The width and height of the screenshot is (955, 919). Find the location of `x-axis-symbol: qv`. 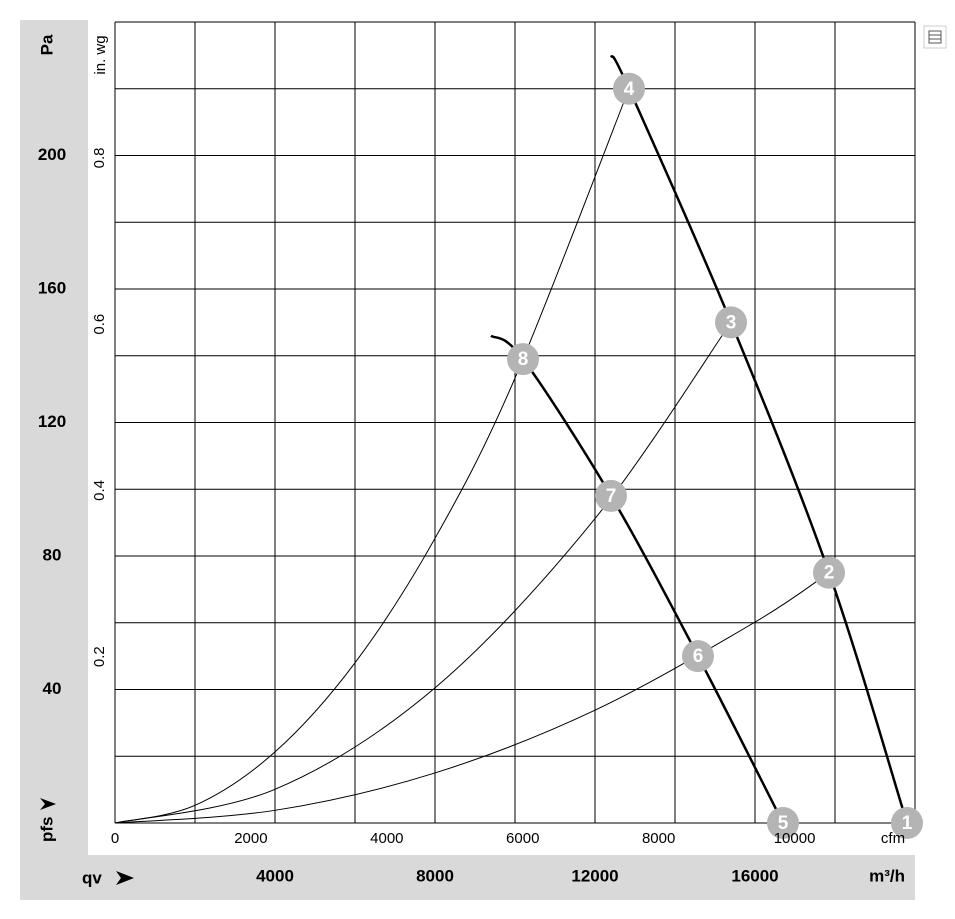

x-axis-symbol: qv is located at coordinates (92, 877).